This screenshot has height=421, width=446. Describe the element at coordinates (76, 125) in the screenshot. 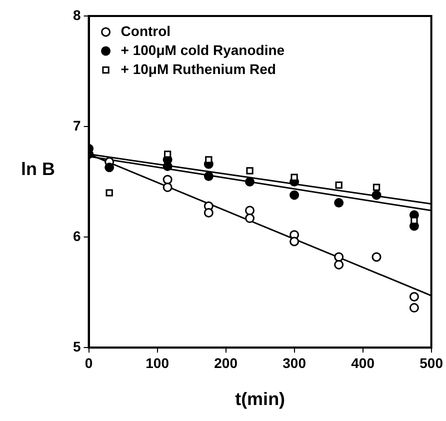

I see `y-tick-label: 7` at that location.